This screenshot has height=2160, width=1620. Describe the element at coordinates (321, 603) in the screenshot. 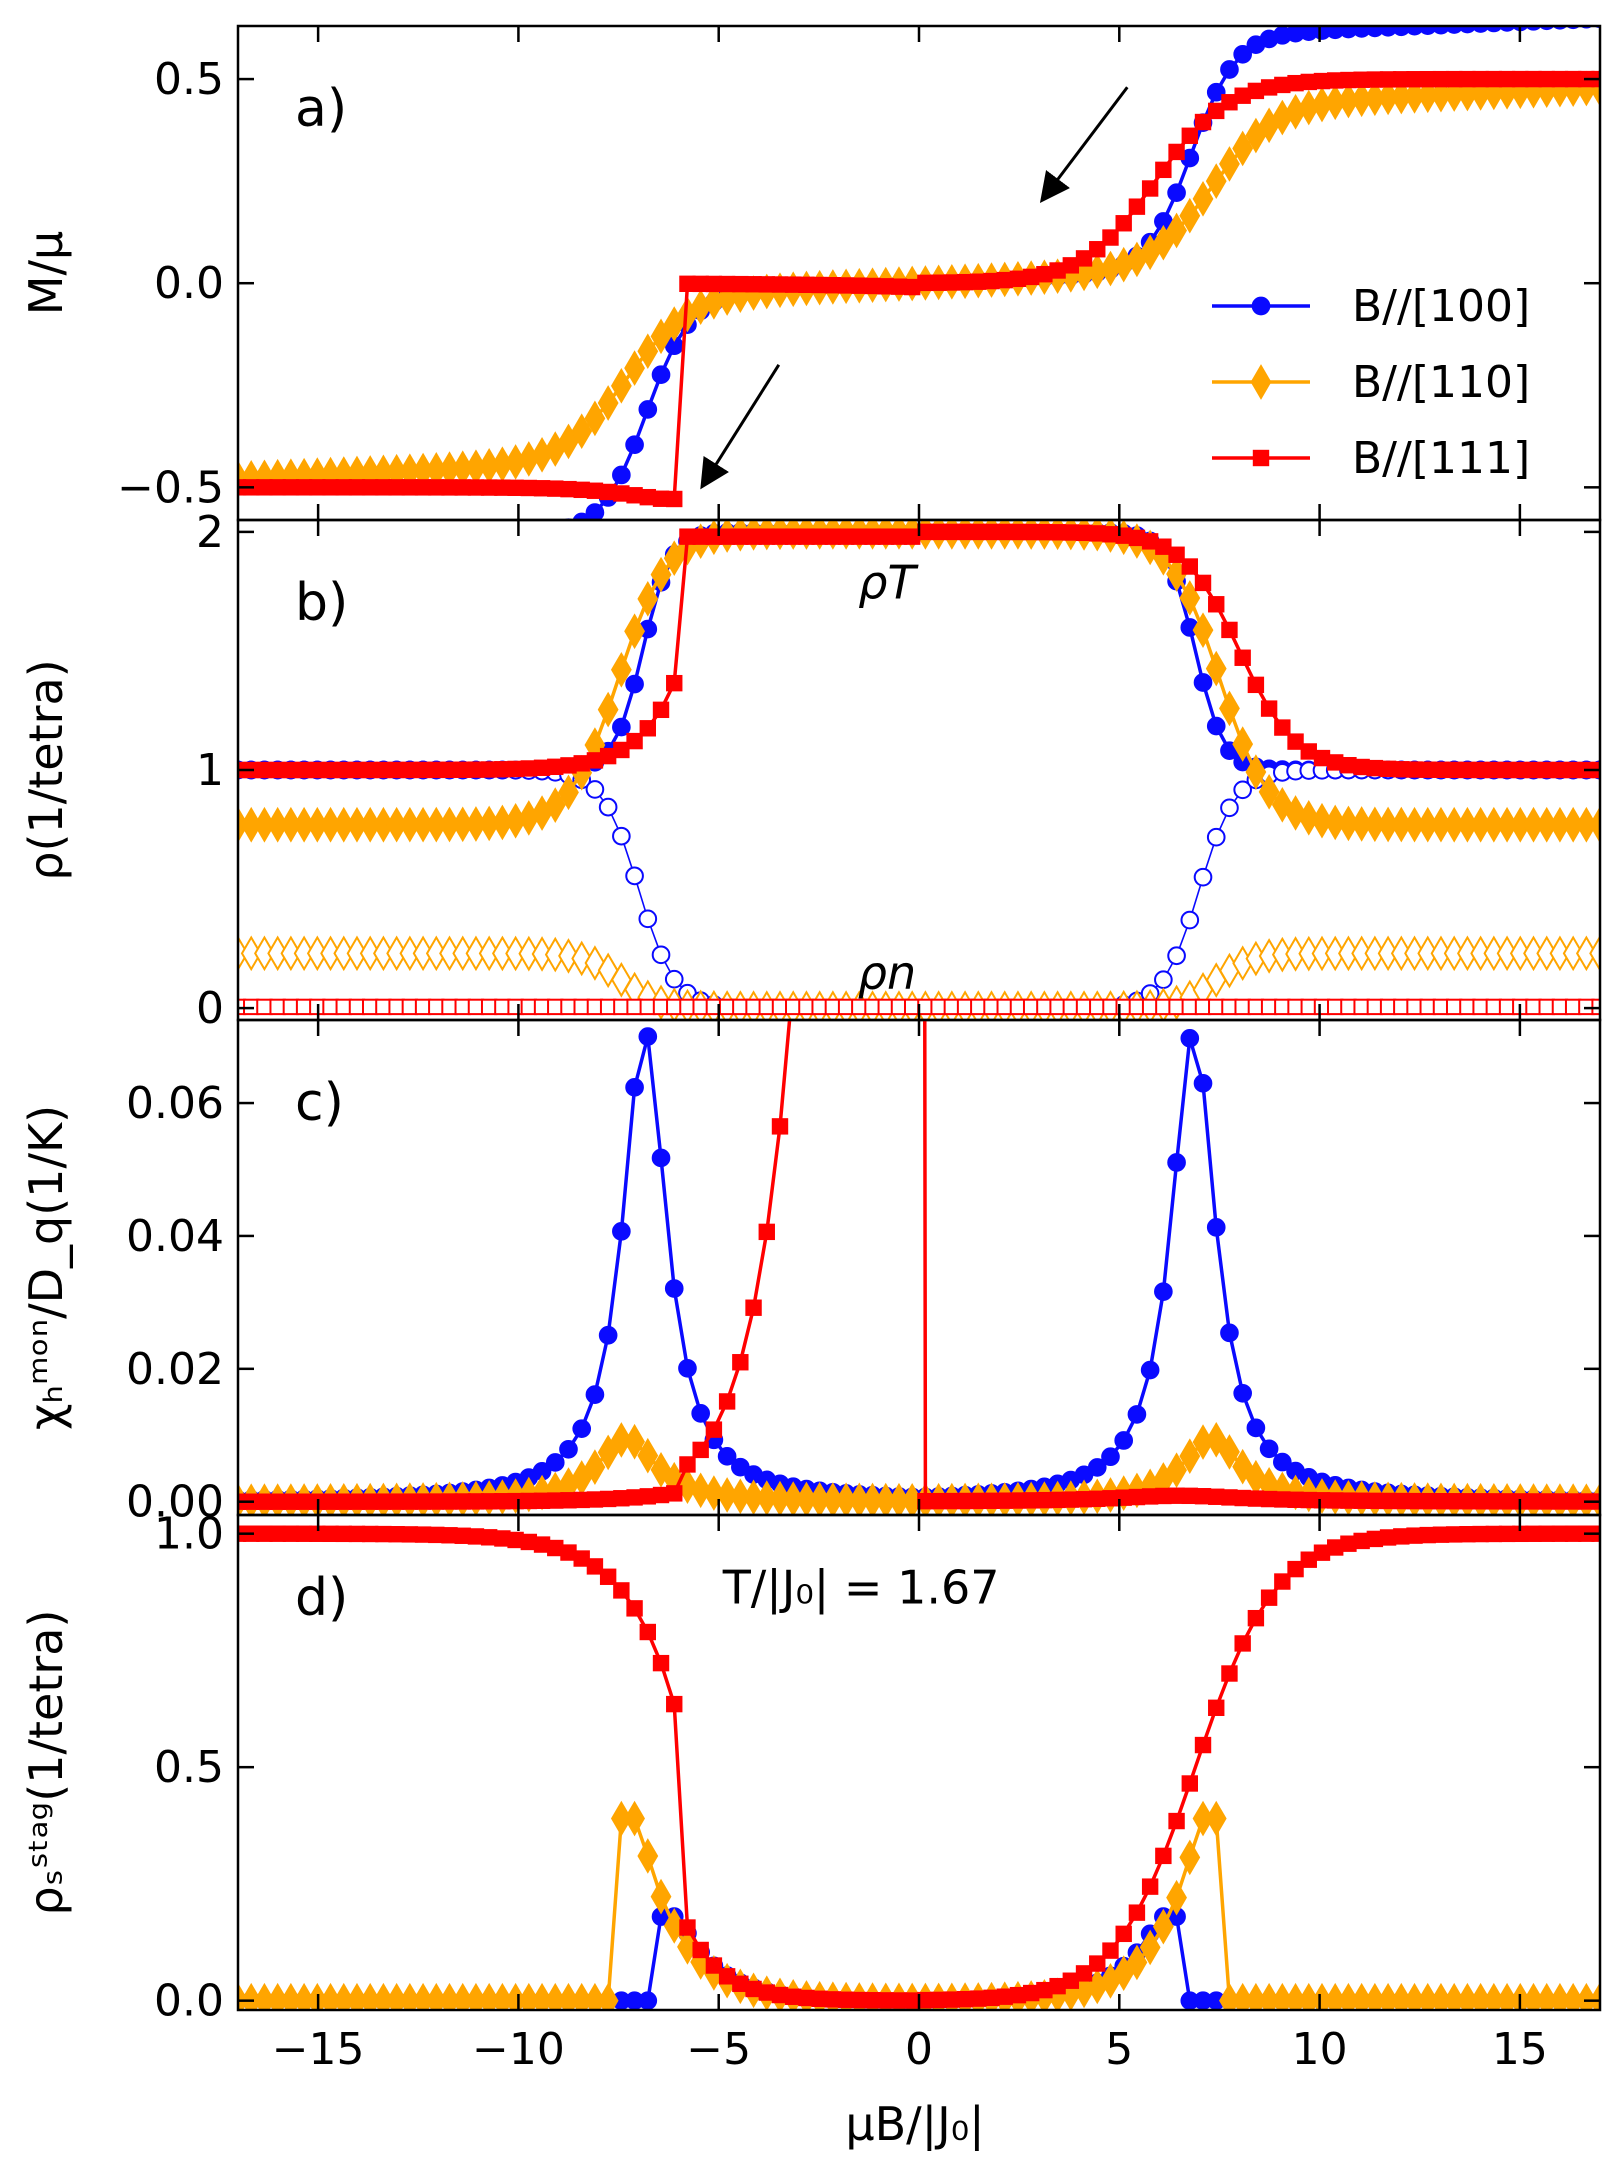

I see `panel-label: b)` at that location.